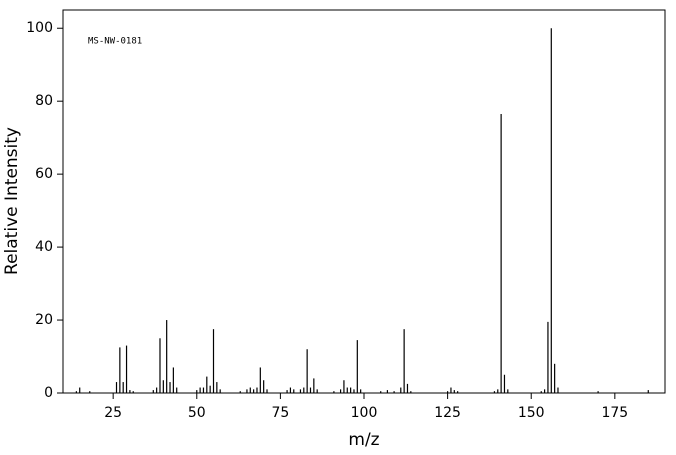 This screenshot has height=455, width=676. Describe the element at coordinates (44, 247) in the screenshot. I see `y-tick-label: 40` at that location.